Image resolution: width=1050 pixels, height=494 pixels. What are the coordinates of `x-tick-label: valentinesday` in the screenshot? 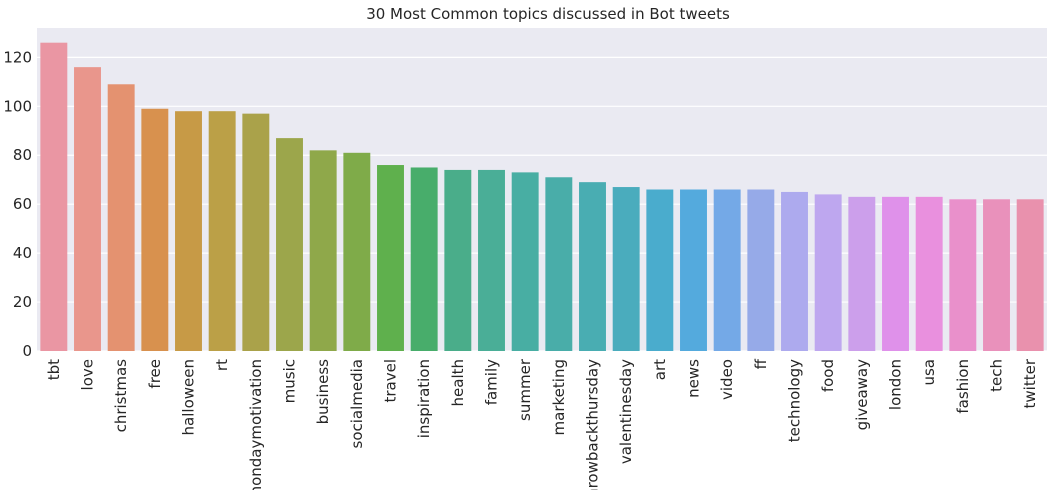 It's located at (626, 411).